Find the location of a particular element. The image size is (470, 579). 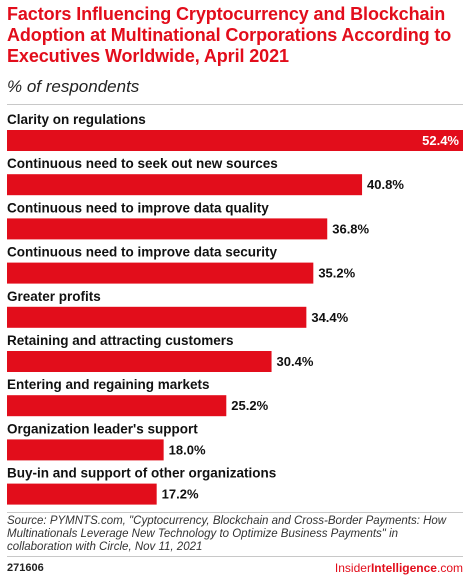

data-label: 30.4% is located at coordinates (295, 361).